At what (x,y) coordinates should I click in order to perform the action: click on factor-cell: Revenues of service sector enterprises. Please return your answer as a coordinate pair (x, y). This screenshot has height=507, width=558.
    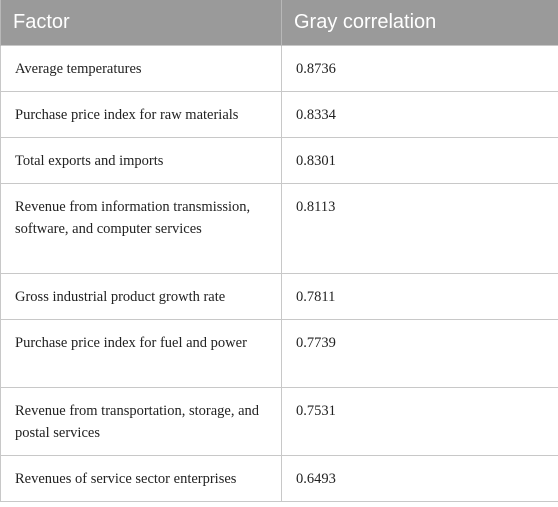
    Looking at the image, I should click on (141, 478).